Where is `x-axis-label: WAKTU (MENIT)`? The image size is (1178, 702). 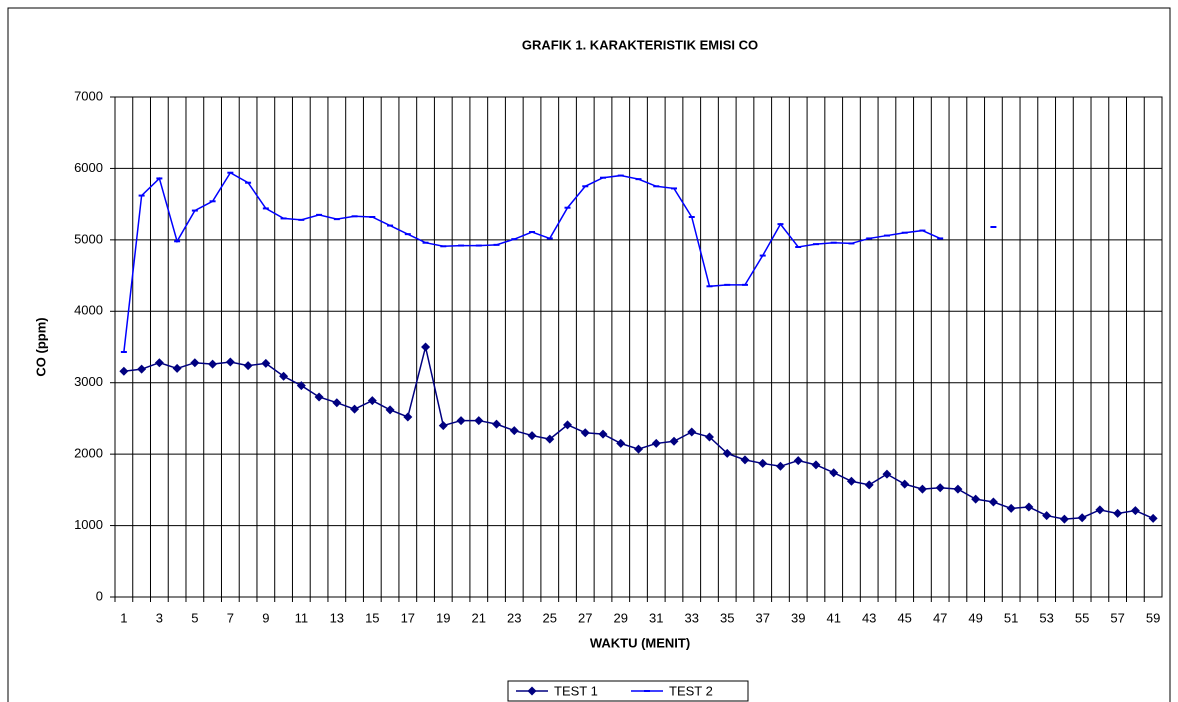
x-axis-label: WAKTU (MENIT) is located at coordinates (640, 642).